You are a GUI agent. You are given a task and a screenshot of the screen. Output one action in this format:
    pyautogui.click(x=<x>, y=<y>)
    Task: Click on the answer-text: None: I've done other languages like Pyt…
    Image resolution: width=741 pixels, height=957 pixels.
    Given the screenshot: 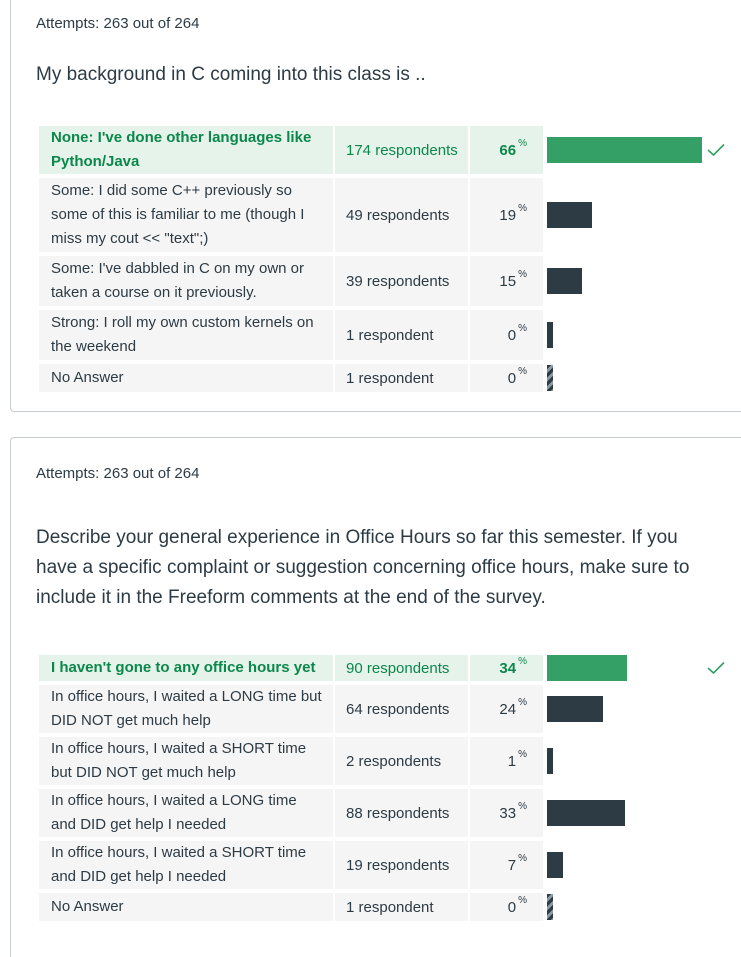 What is the action you would take?
    pyautogui.click(x=186, y=150)
    